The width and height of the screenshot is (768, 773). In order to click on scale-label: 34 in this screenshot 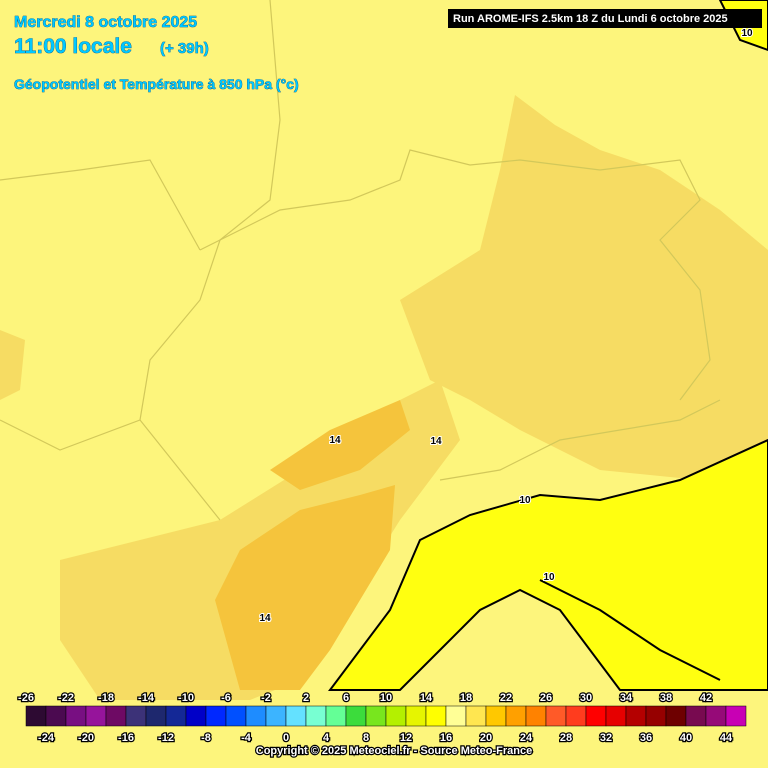, I will do `click(626, 698)`.